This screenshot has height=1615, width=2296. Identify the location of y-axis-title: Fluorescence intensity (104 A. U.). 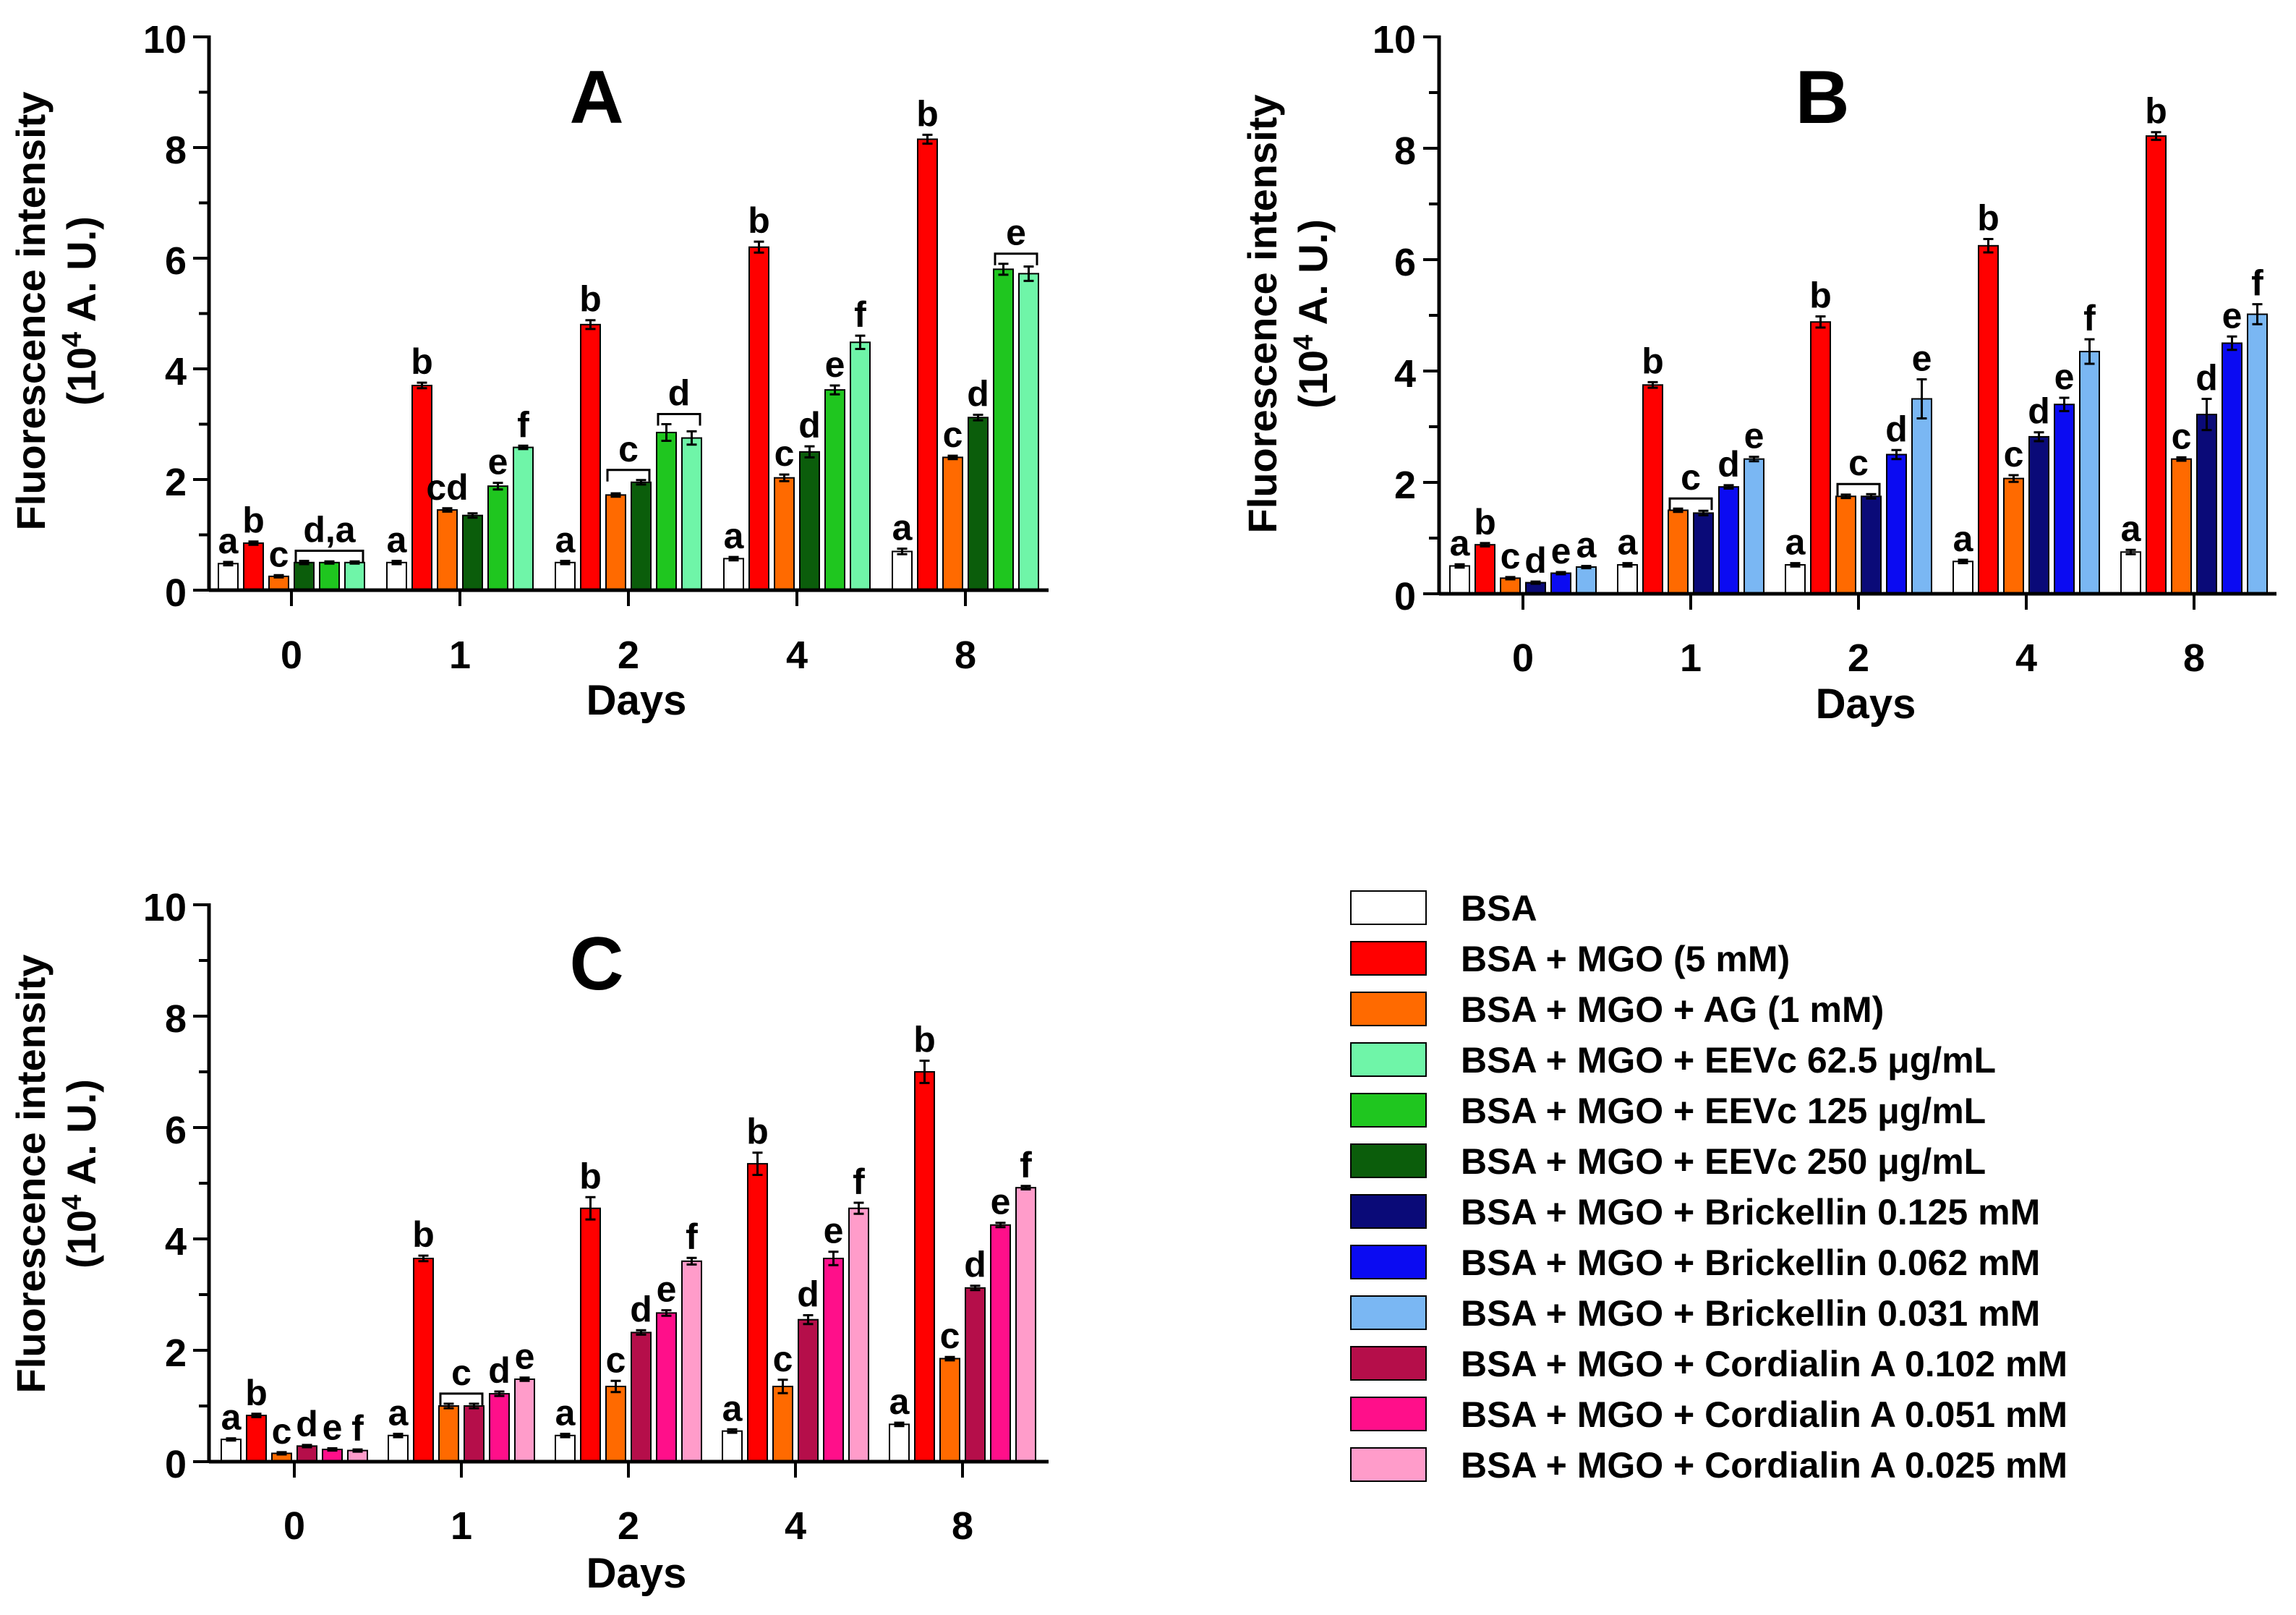
(56, 312).